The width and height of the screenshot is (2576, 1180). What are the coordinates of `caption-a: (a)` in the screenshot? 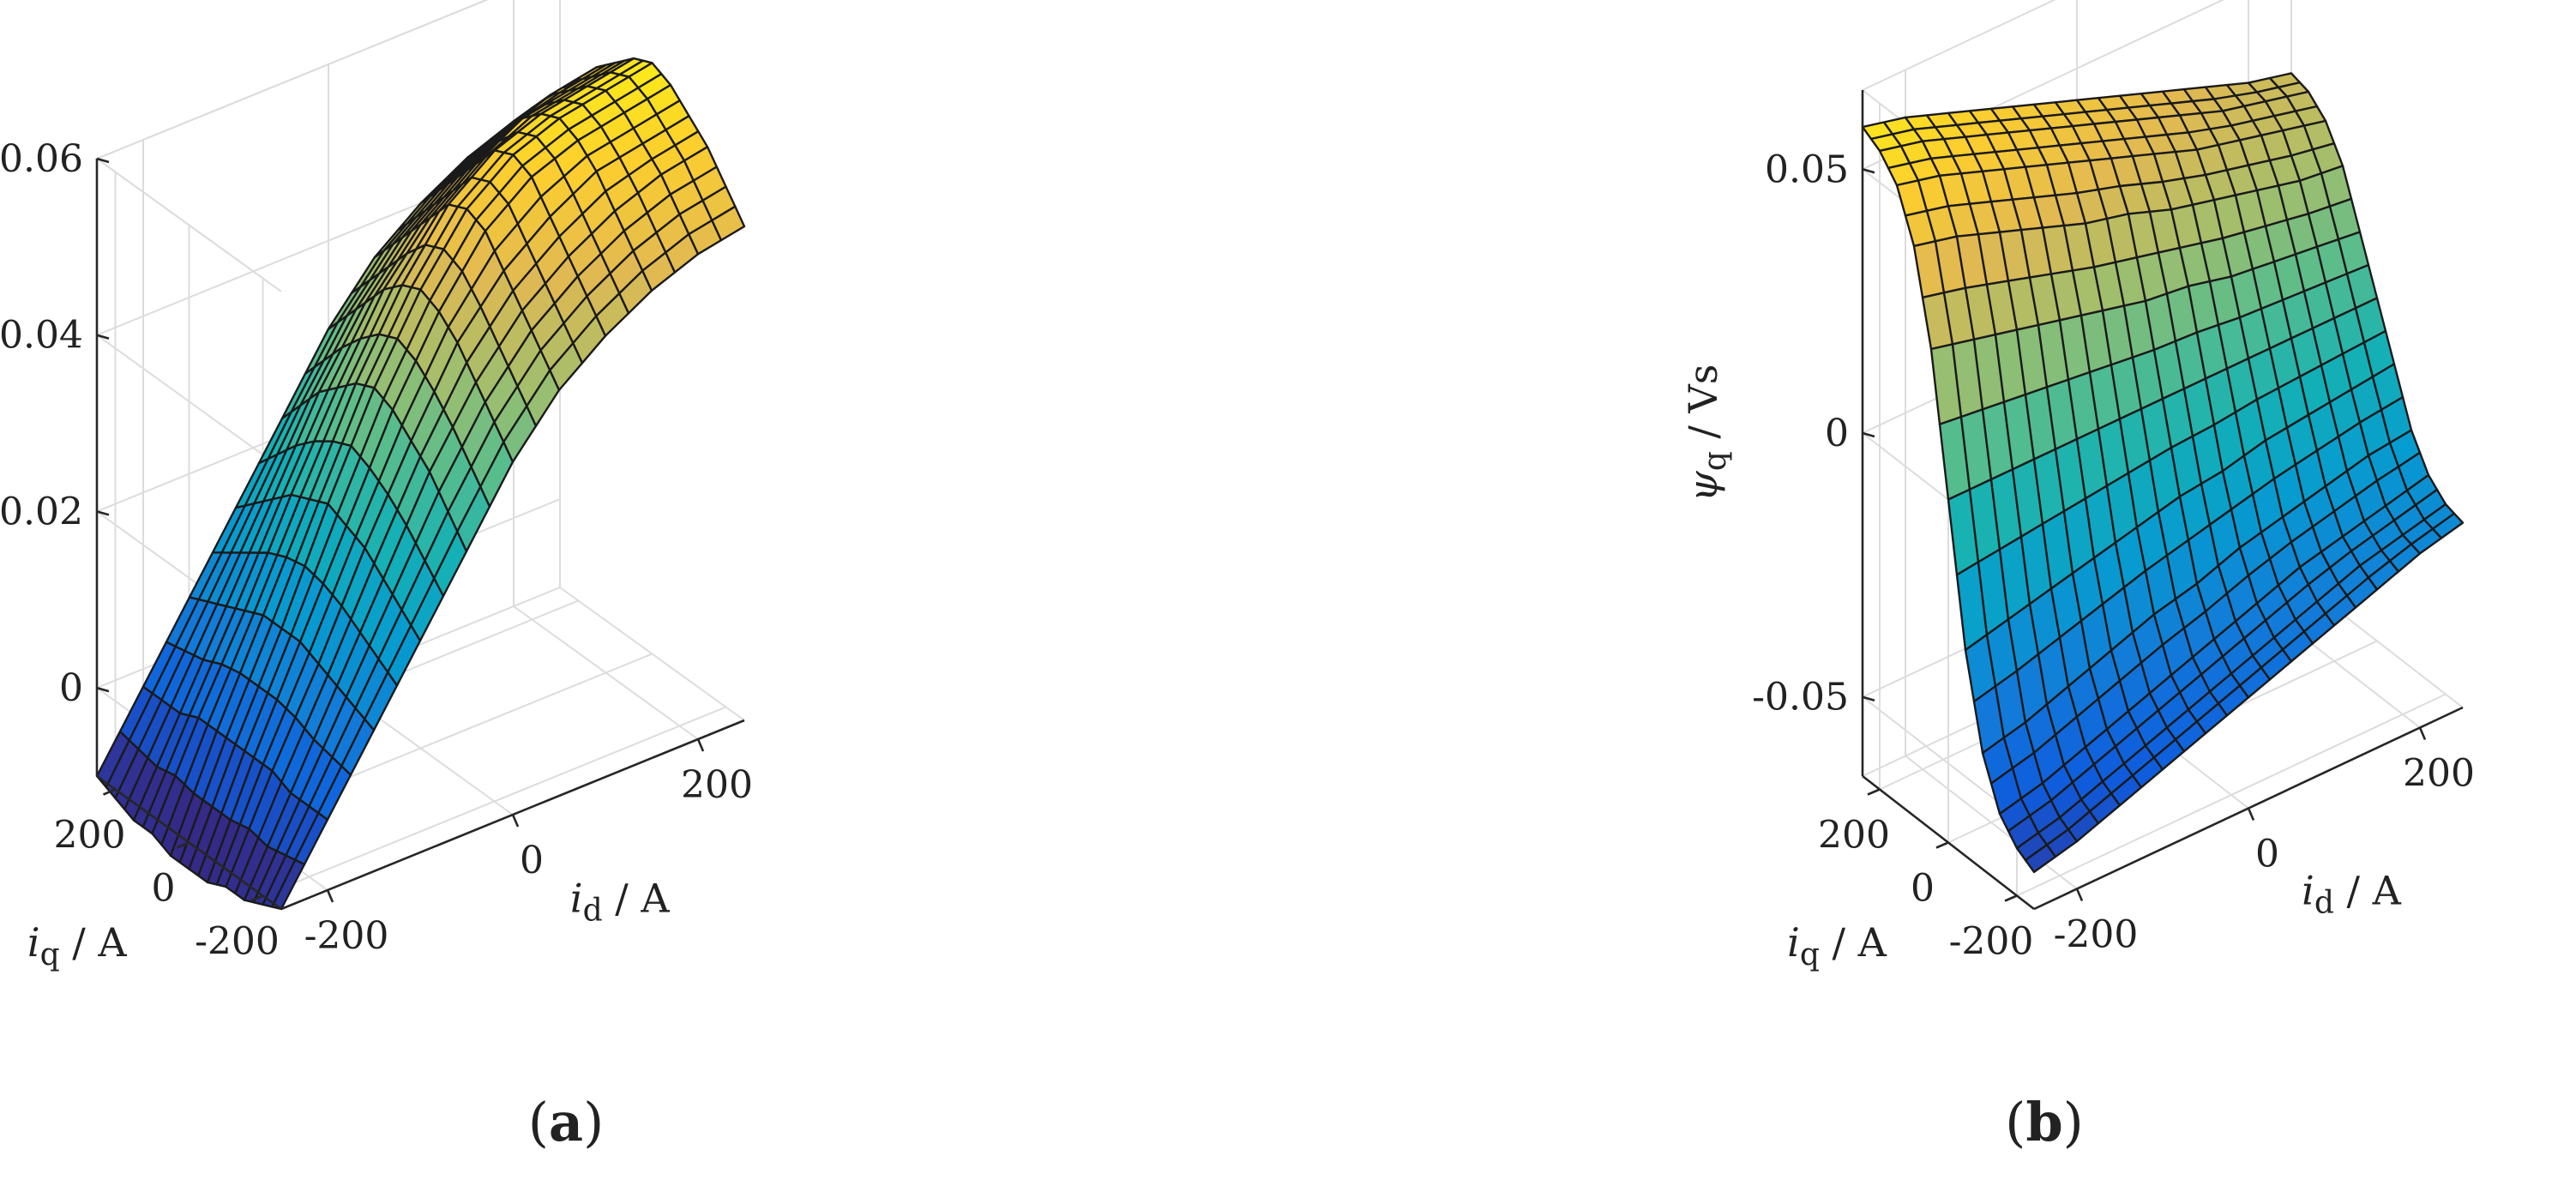 It's located at (566, 1122).